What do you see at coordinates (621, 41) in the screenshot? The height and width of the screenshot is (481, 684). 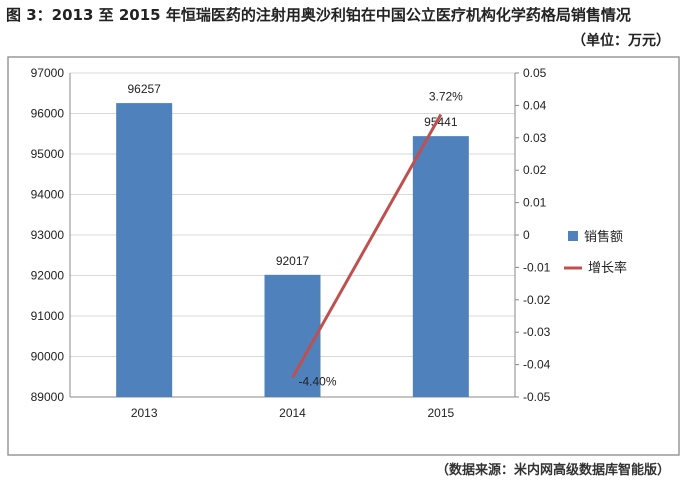 I see `unit-label: （单位：万元）` at bounding box center [621, 41].